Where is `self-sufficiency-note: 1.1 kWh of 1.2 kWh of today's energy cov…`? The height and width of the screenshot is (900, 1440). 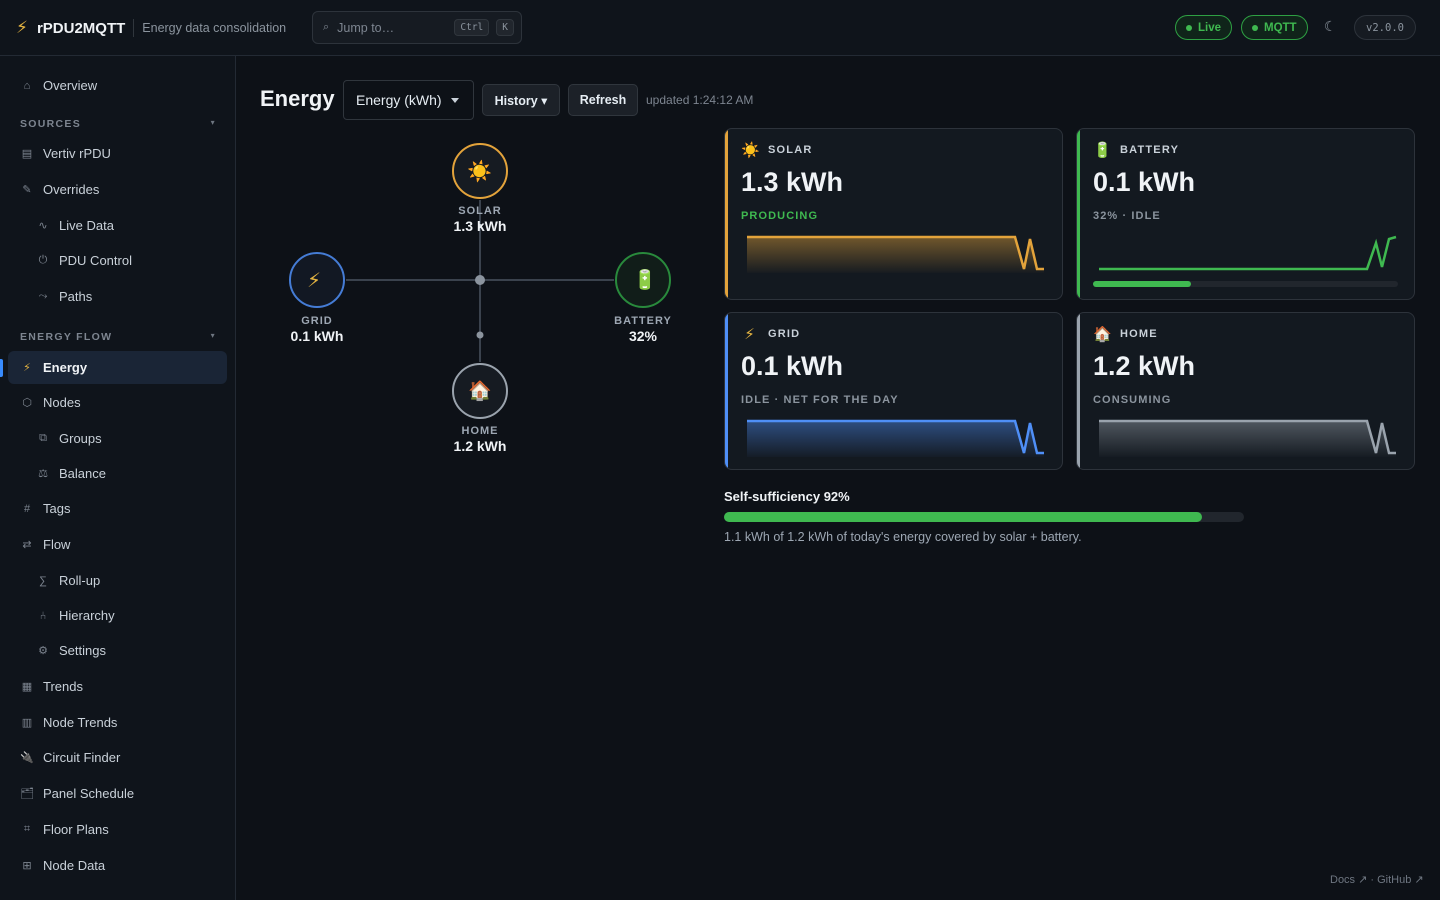 self-sufficiency-note: 1.1 kWh of 1.2 kWh of today's energy cov… is located at coordinates (903, 537).